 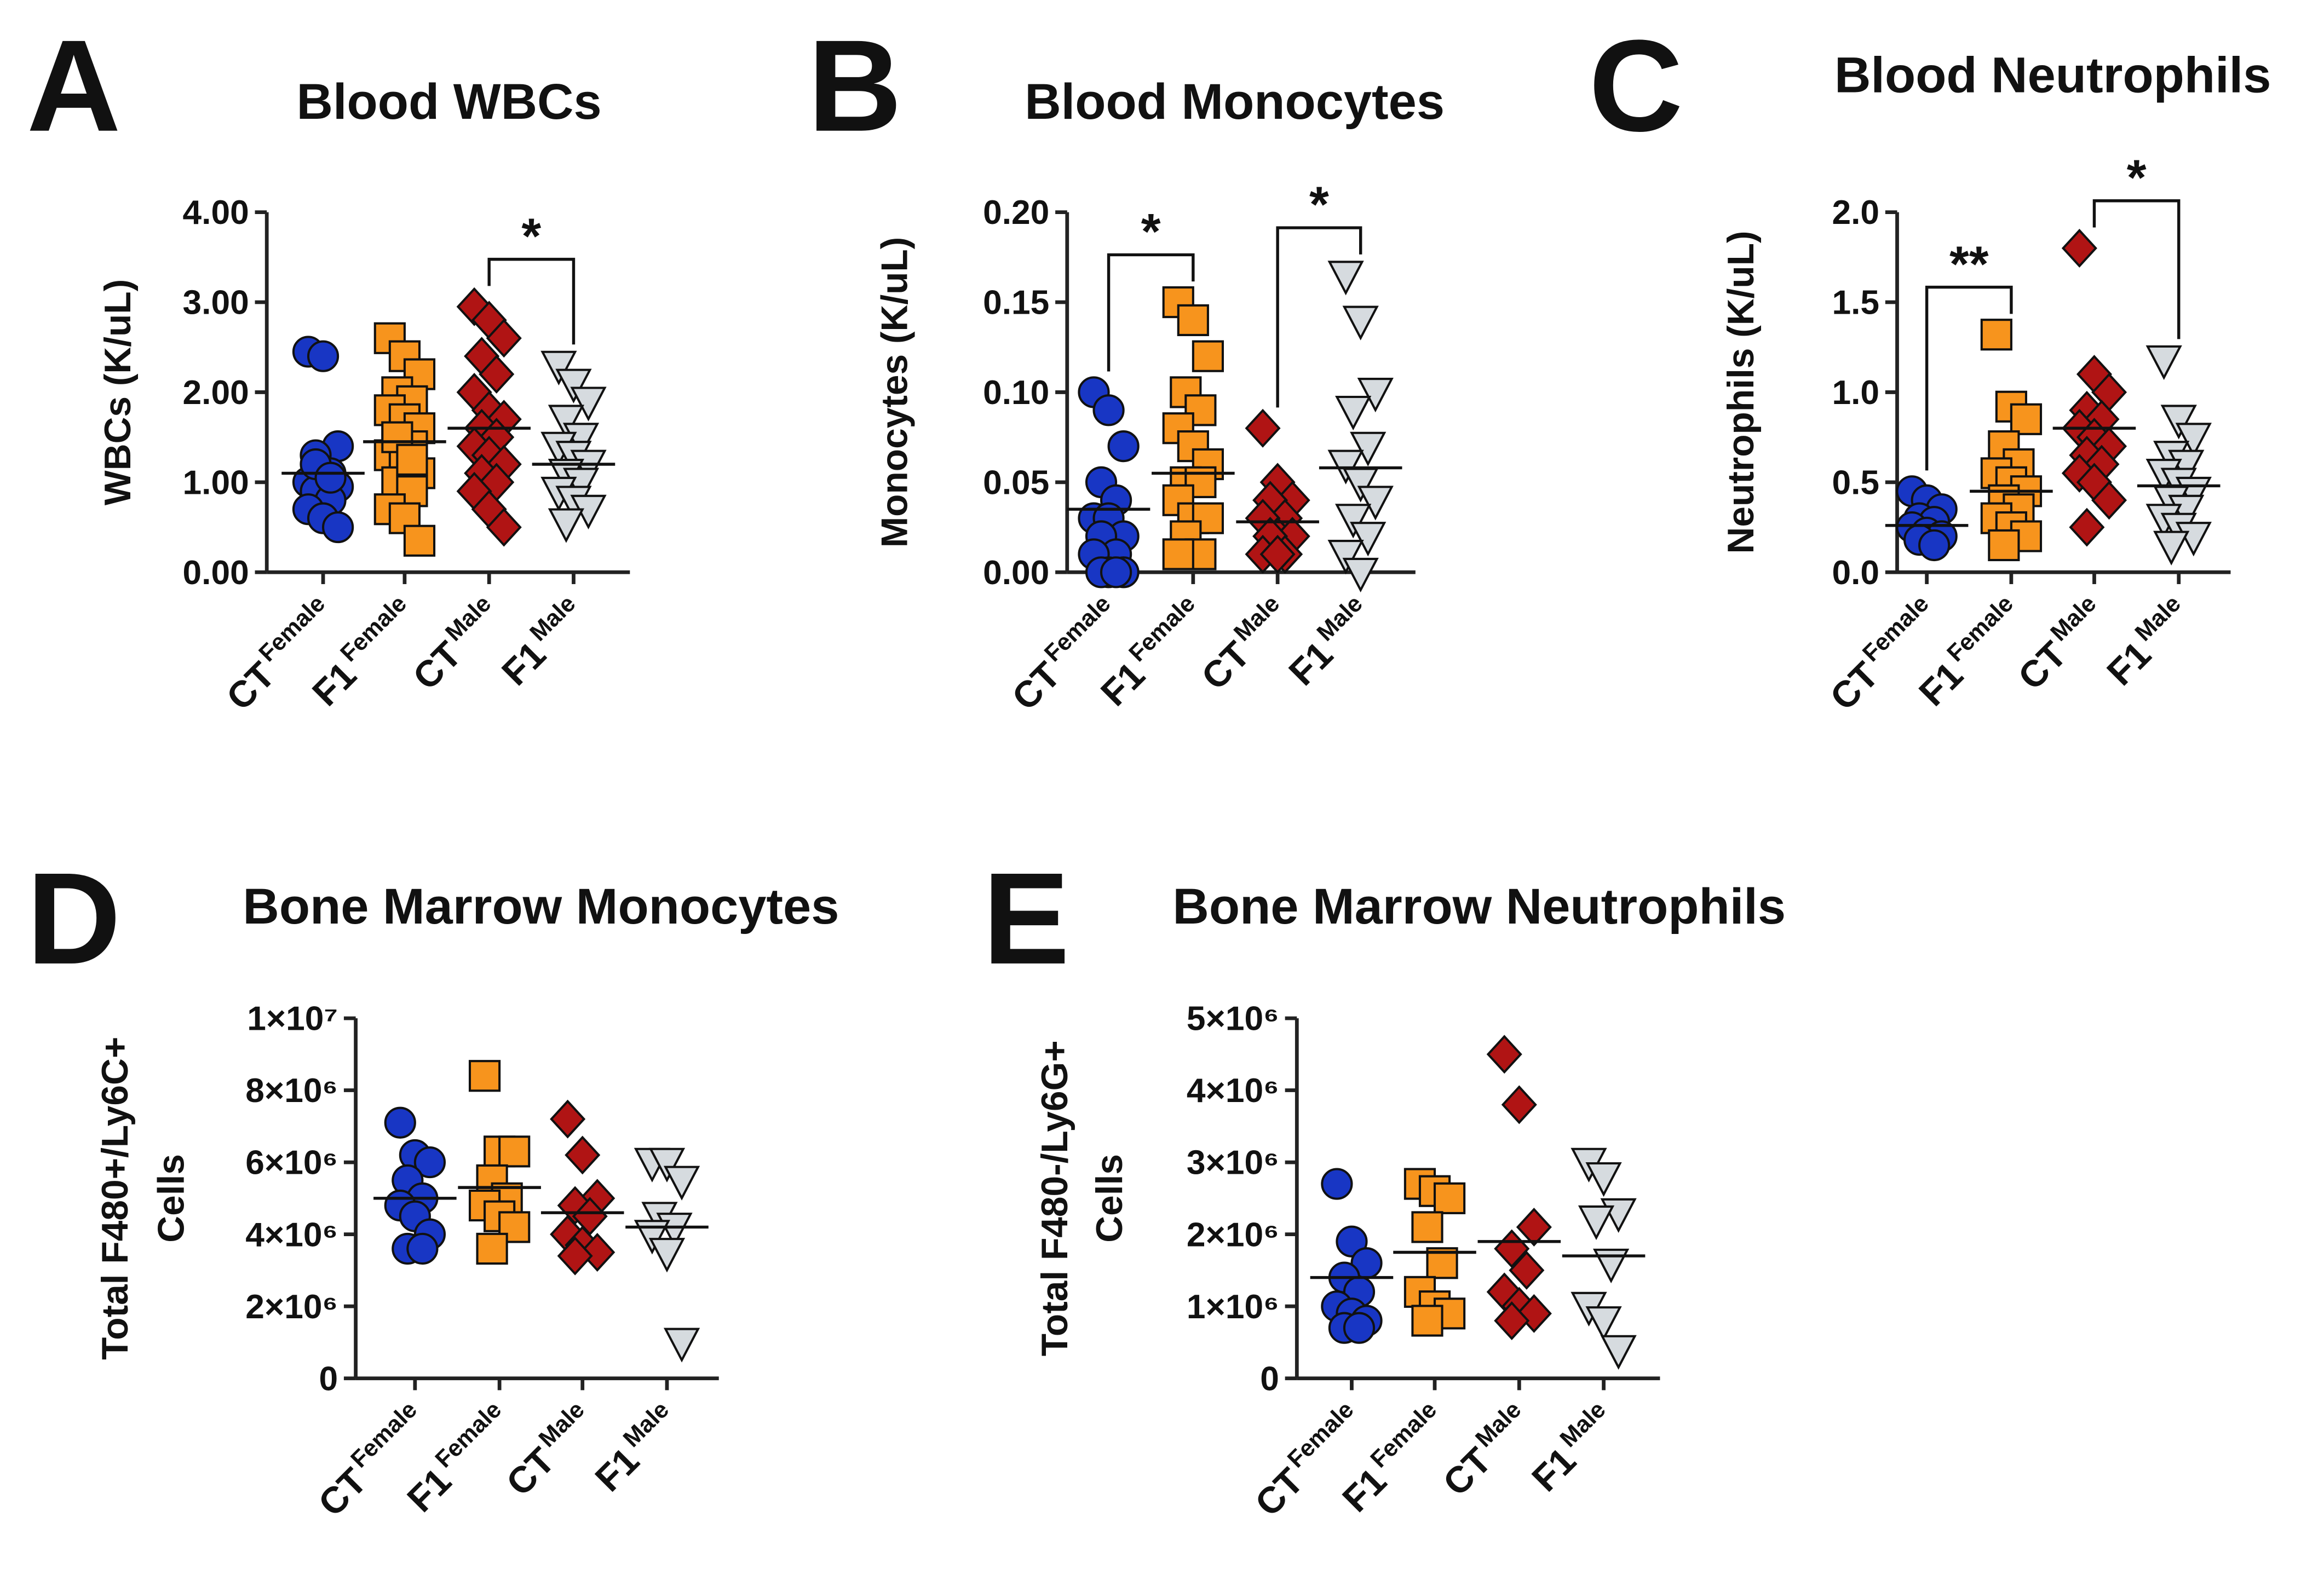 What do you see at coordinates (1741, 391) in the screenshot?
I see `y-axis-label: Neutrophils (K/uL)` at bounding box center [1741, 391].